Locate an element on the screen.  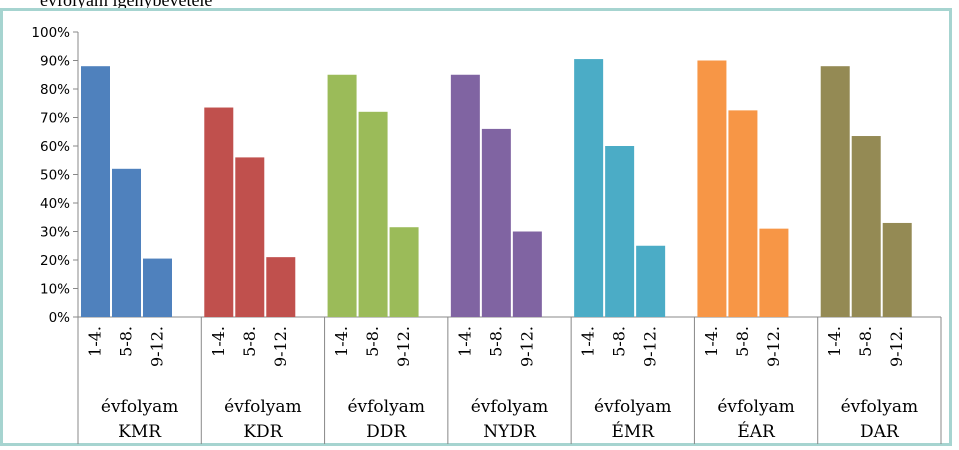
group-label-line2: KDR is located at coordinates (263, 432).